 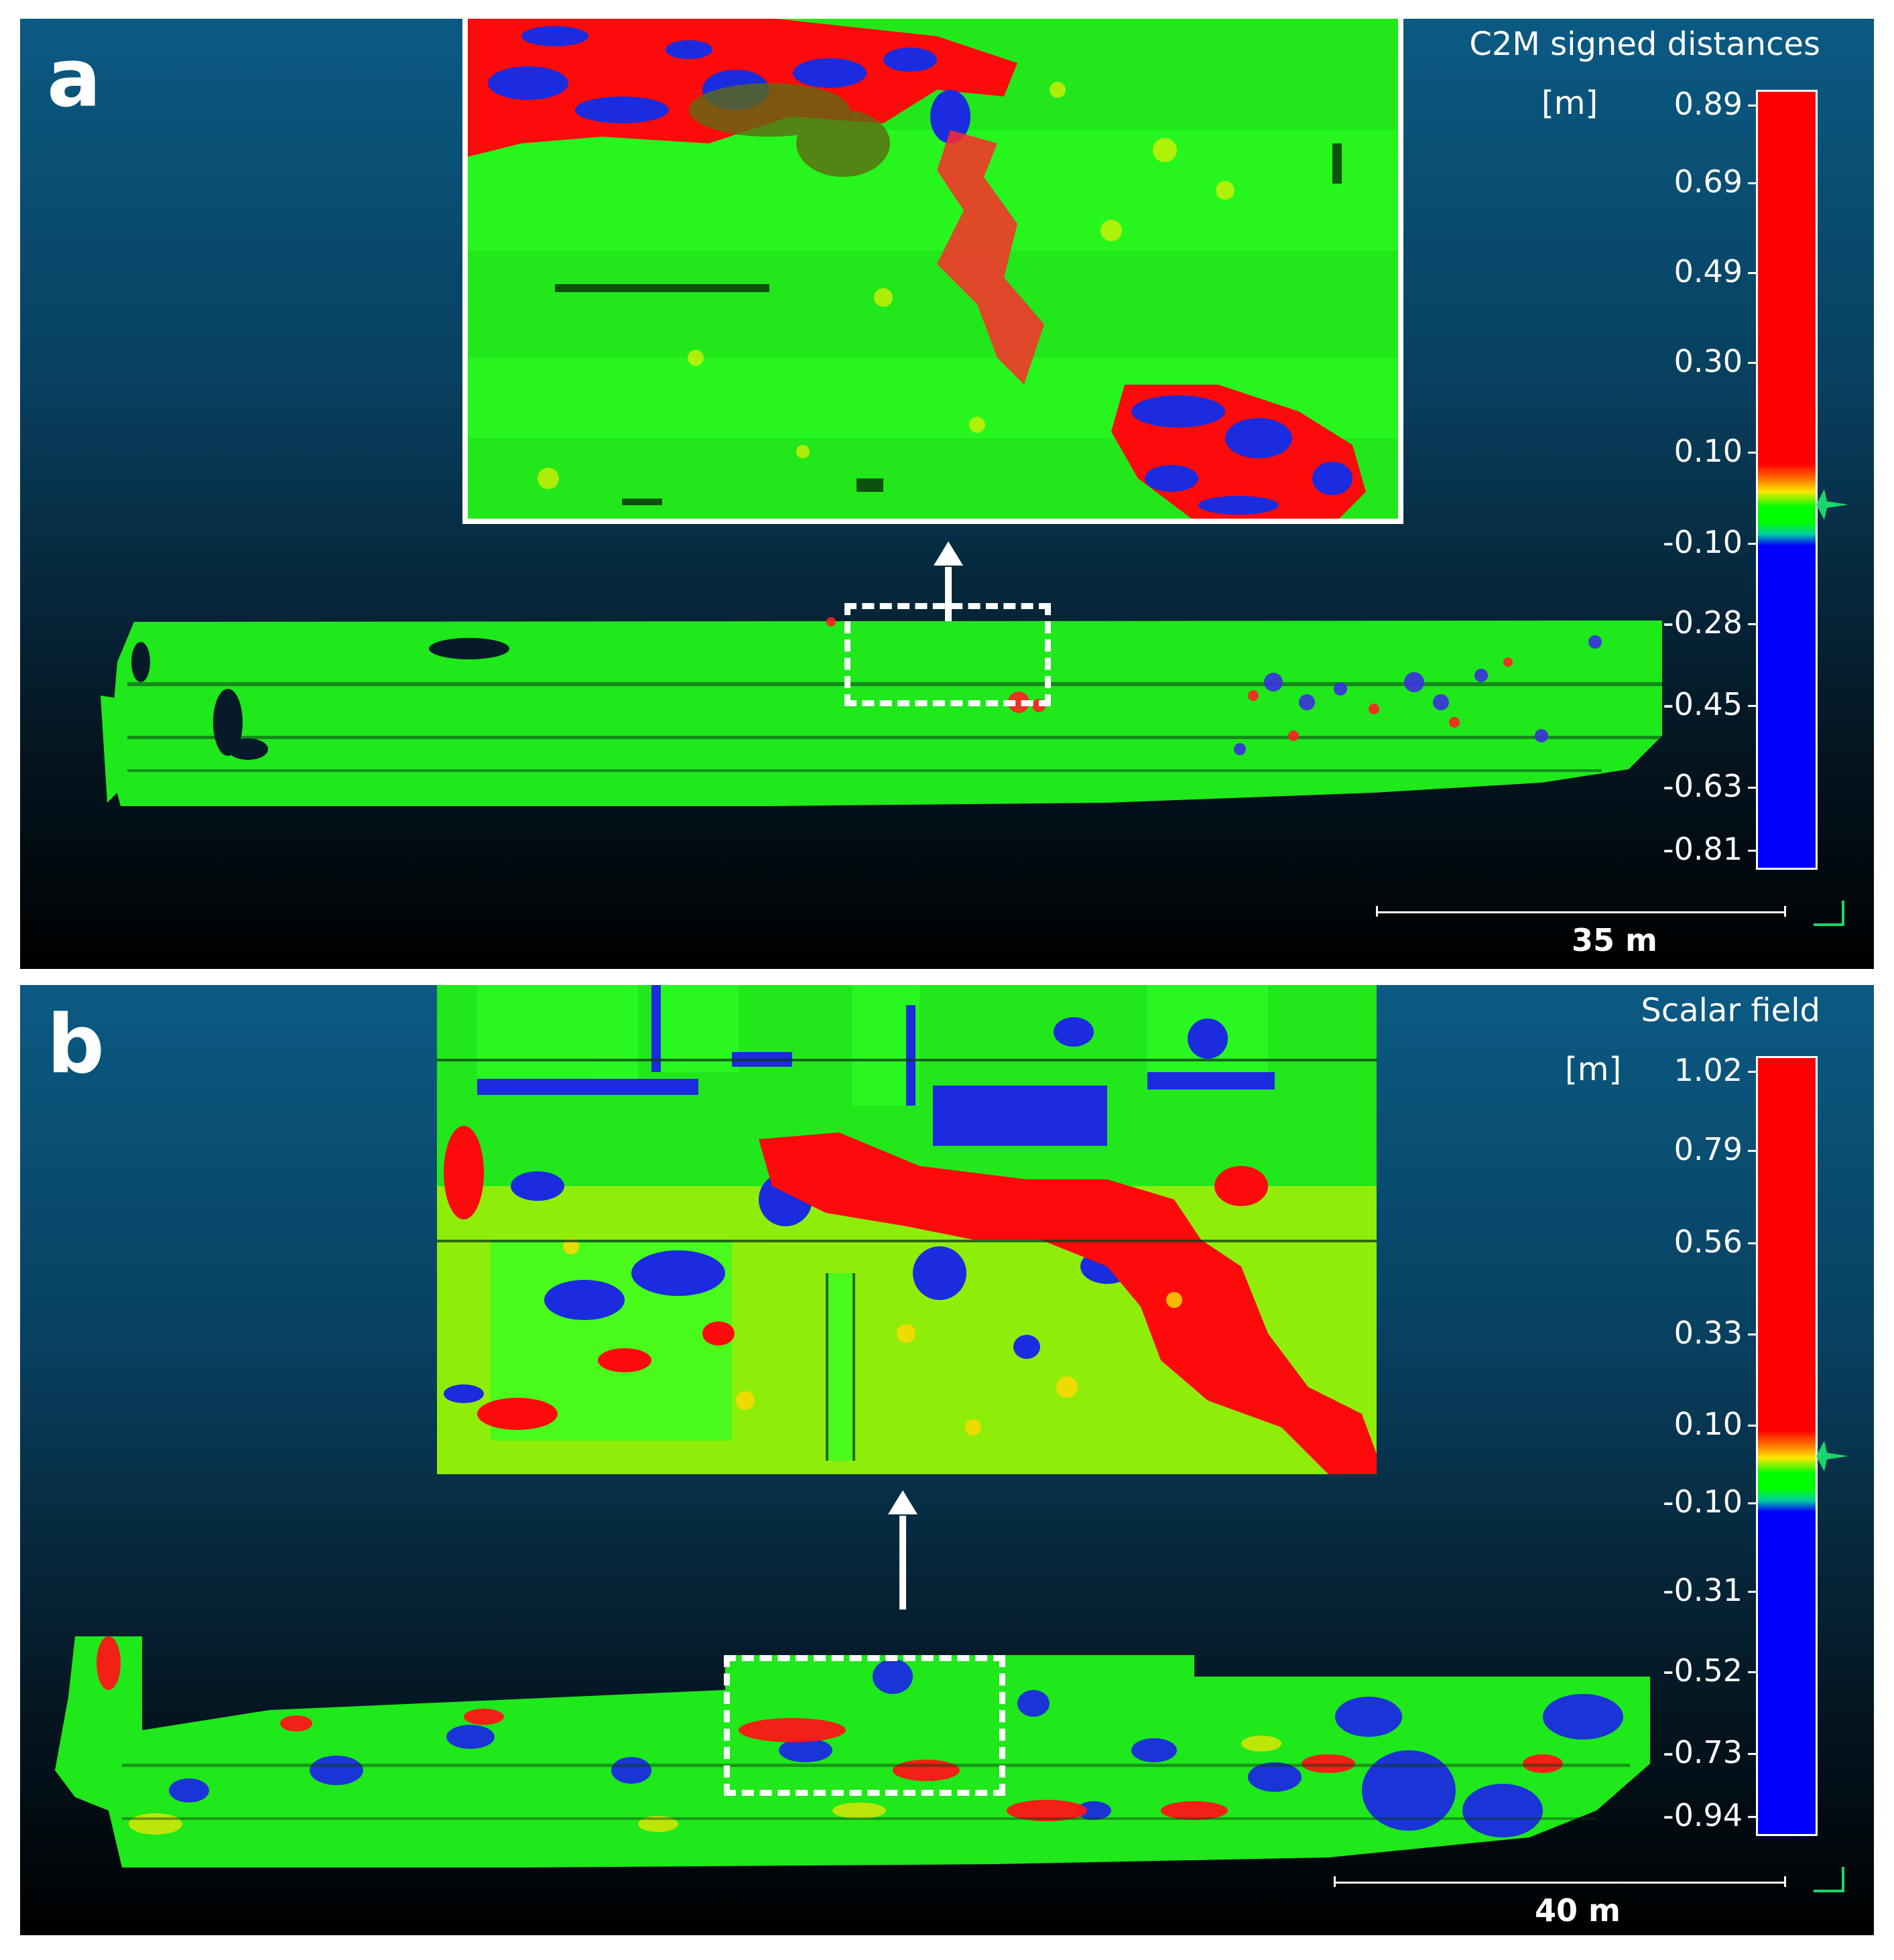 What do you see at coordinates (1708, 1070) in the screenshot?
I see `colorbar-tick-label: 1.02` at bounding box center [1708, 1070].